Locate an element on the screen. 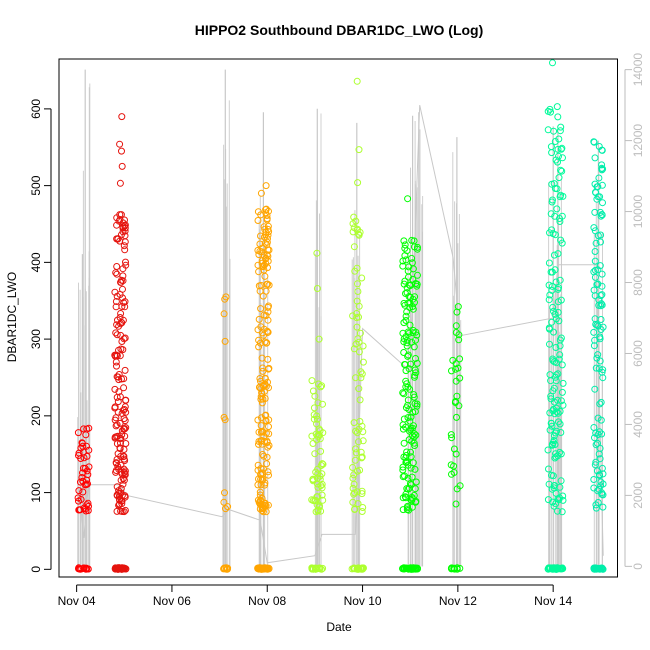 The image size is (650, 650). x-tick-label: Nov 08 is located at coordinates (267, 601).